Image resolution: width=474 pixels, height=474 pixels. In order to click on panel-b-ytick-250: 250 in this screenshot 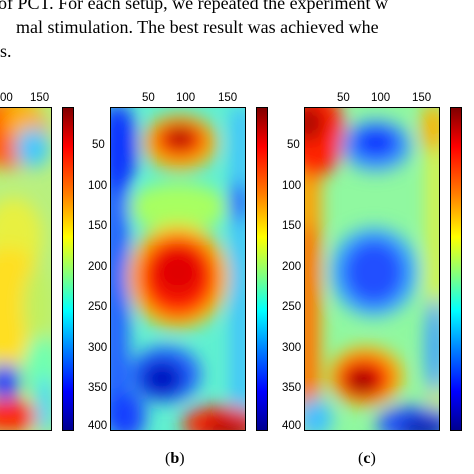, I will do `click(98, 307)`.